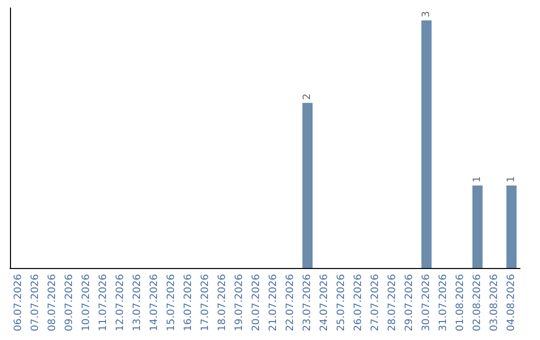 The width and height of the screenshot is (540, 340). What do you see at coordinates (511, 303) in the screenshot?
I see `x-tick-label: 04.08.2026` at bounding box center [511, 303].